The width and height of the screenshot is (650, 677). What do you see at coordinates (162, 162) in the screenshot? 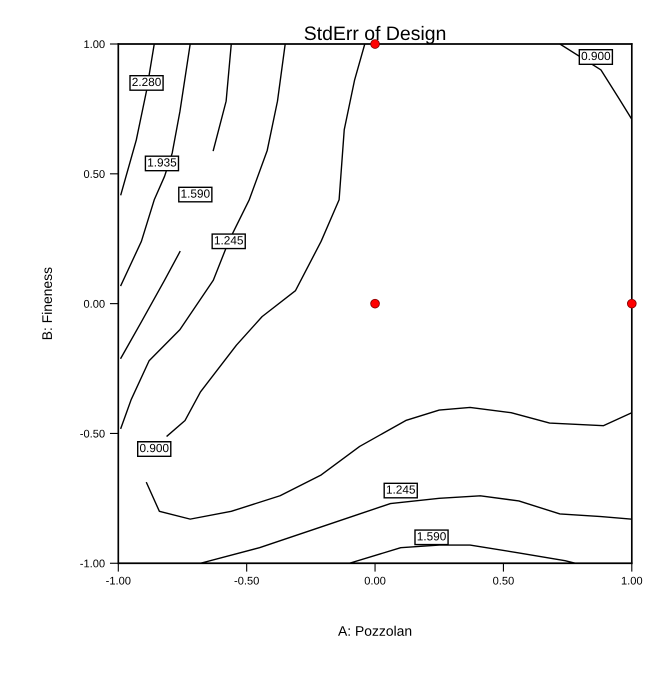
I see `annotation: 1.935` at bounding box center [162, 162].